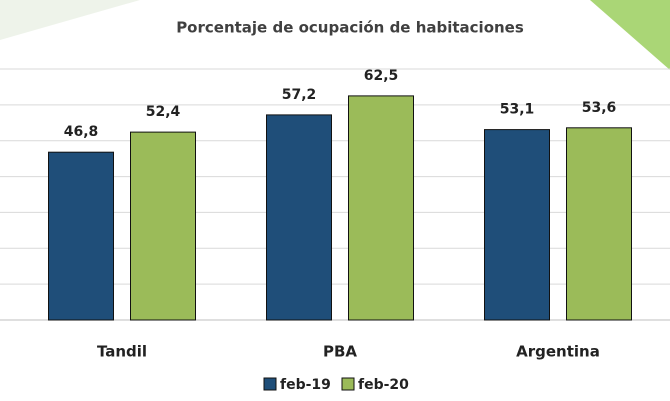  I want to click on x-tick-label: PBA, so click(340, 352).